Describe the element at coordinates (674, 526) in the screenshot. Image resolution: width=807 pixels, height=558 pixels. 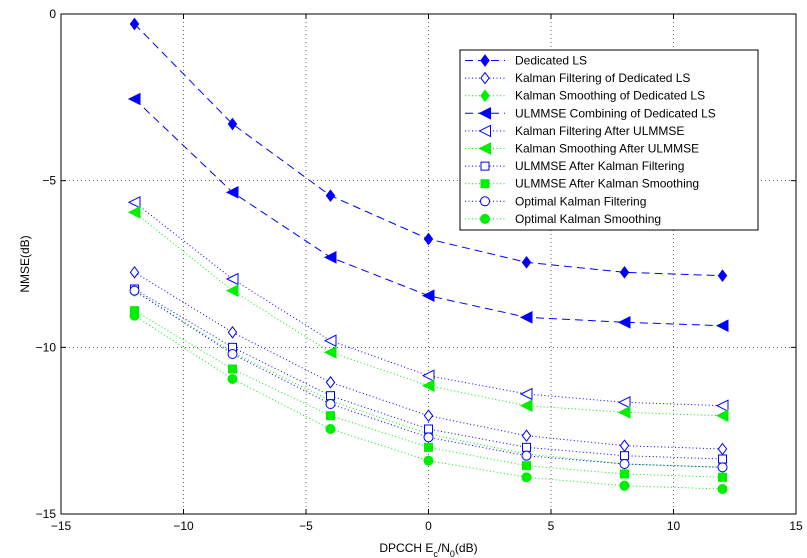
I see `x-tick-label: 10` at that location.